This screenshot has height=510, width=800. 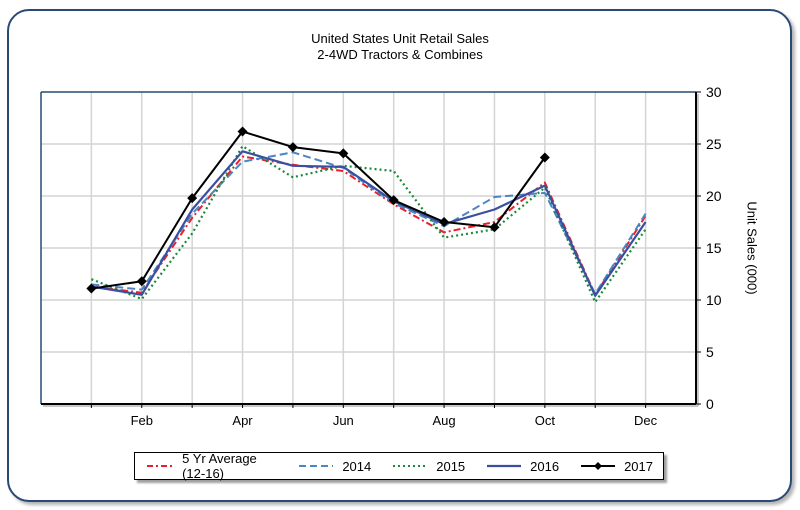 What do you see at coordinates (504, 466) in the screenshot?
I see `legend-swatch-2016` at bounding box center [504, 466].